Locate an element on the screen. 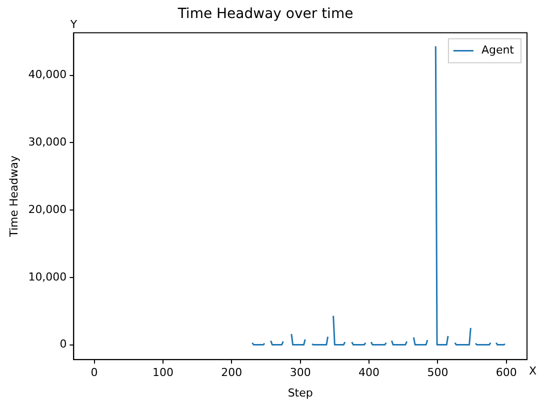 The width and height of the screenshot is (537, 406). y-tick-label: 40,000 is located at coordinates (47, 75).